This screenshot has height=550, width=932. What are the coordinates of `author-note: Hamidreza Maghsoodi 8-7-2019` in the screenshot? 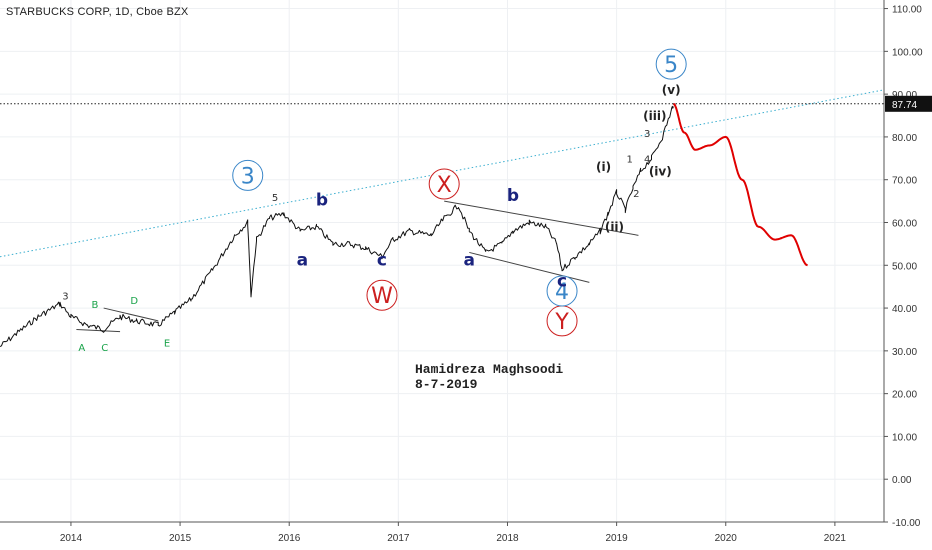 It's located at (489, 377).